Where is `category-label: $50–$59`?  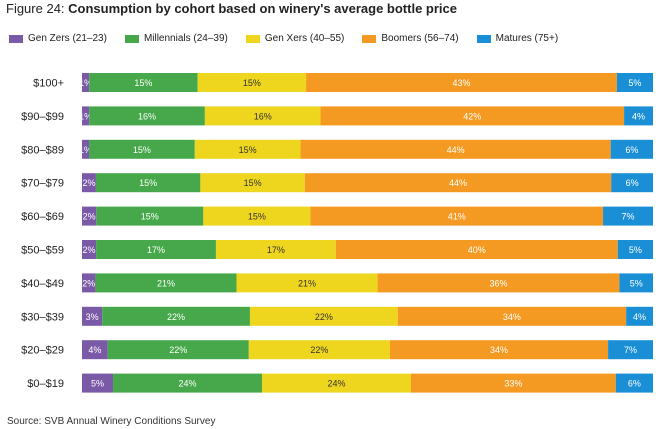 category-label: $50–$59 is located at coordinates (42, 251).